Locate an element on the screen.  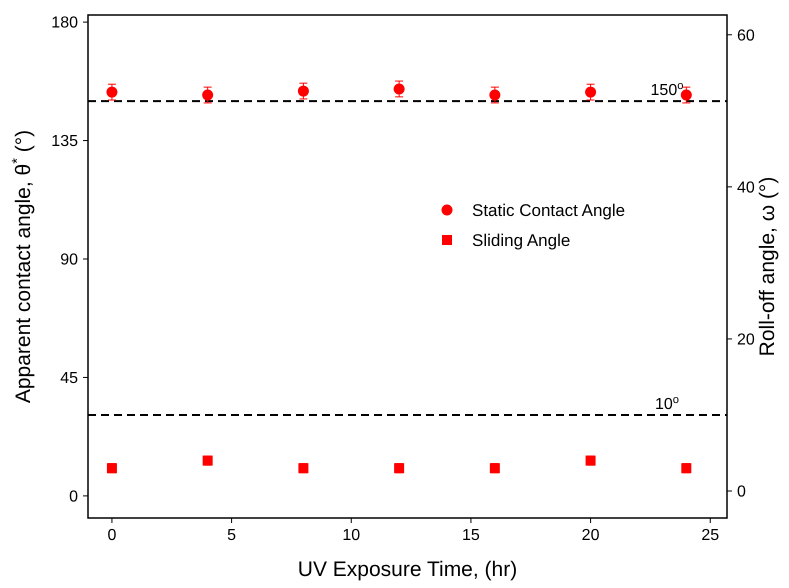
ref-line-label: 150$^{o}$ is located at coordinates (667, 90).